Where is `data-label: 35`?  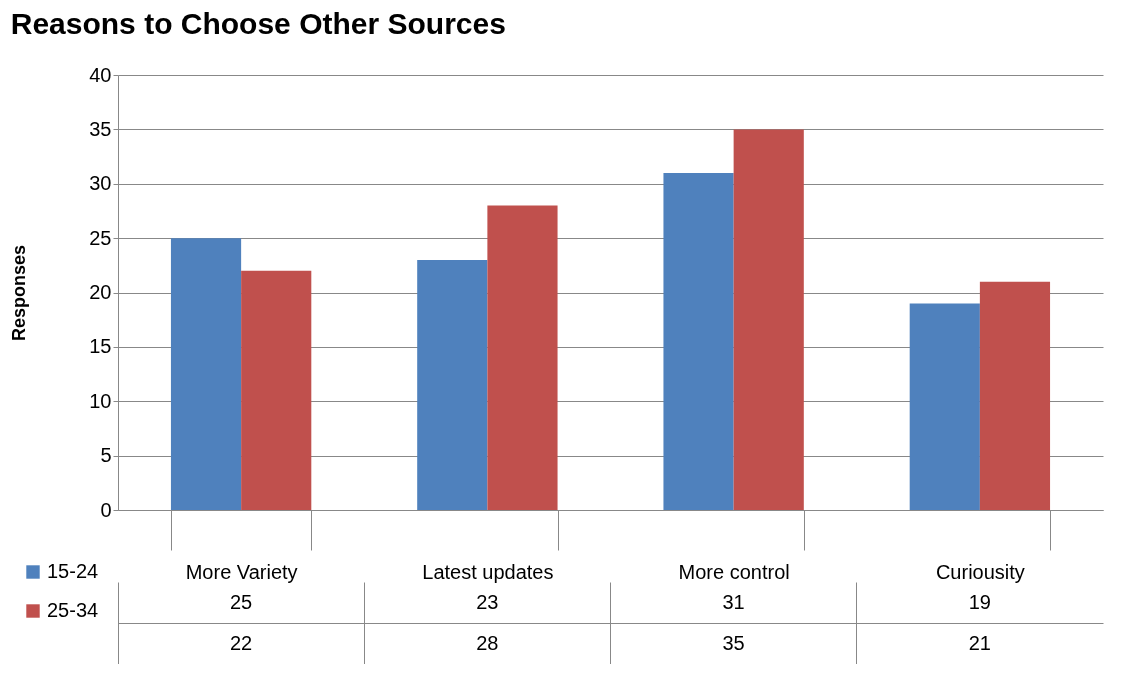
data-label: 35 is located at coordinates (733, 642).